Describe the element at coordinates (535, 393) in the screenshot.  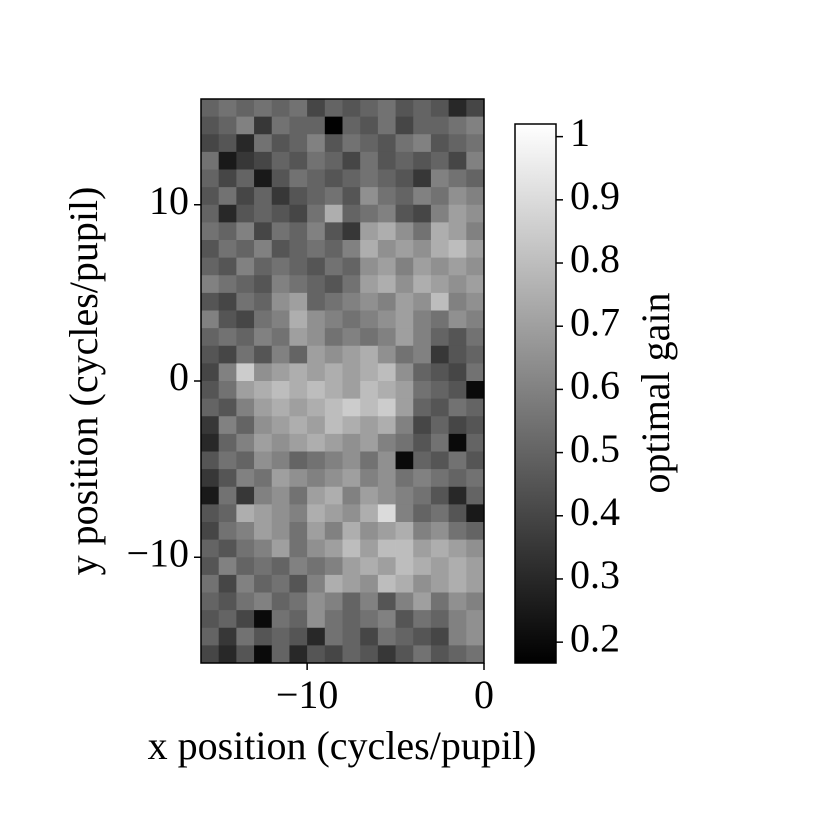
I see `colorbar` at that location.